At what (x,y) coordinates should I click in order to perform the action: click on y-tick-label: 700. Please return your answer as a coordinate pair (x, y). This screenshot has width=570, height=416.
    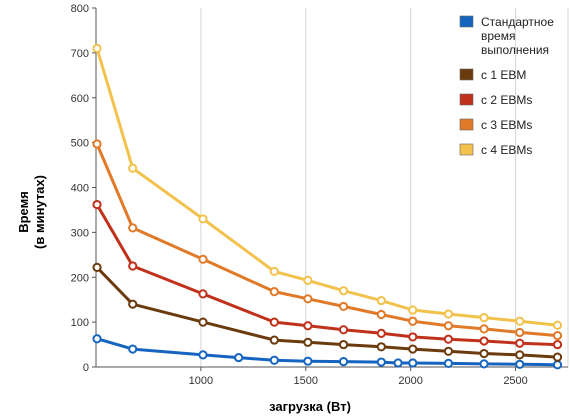
    Looking at the image, I should click on (80, 54).